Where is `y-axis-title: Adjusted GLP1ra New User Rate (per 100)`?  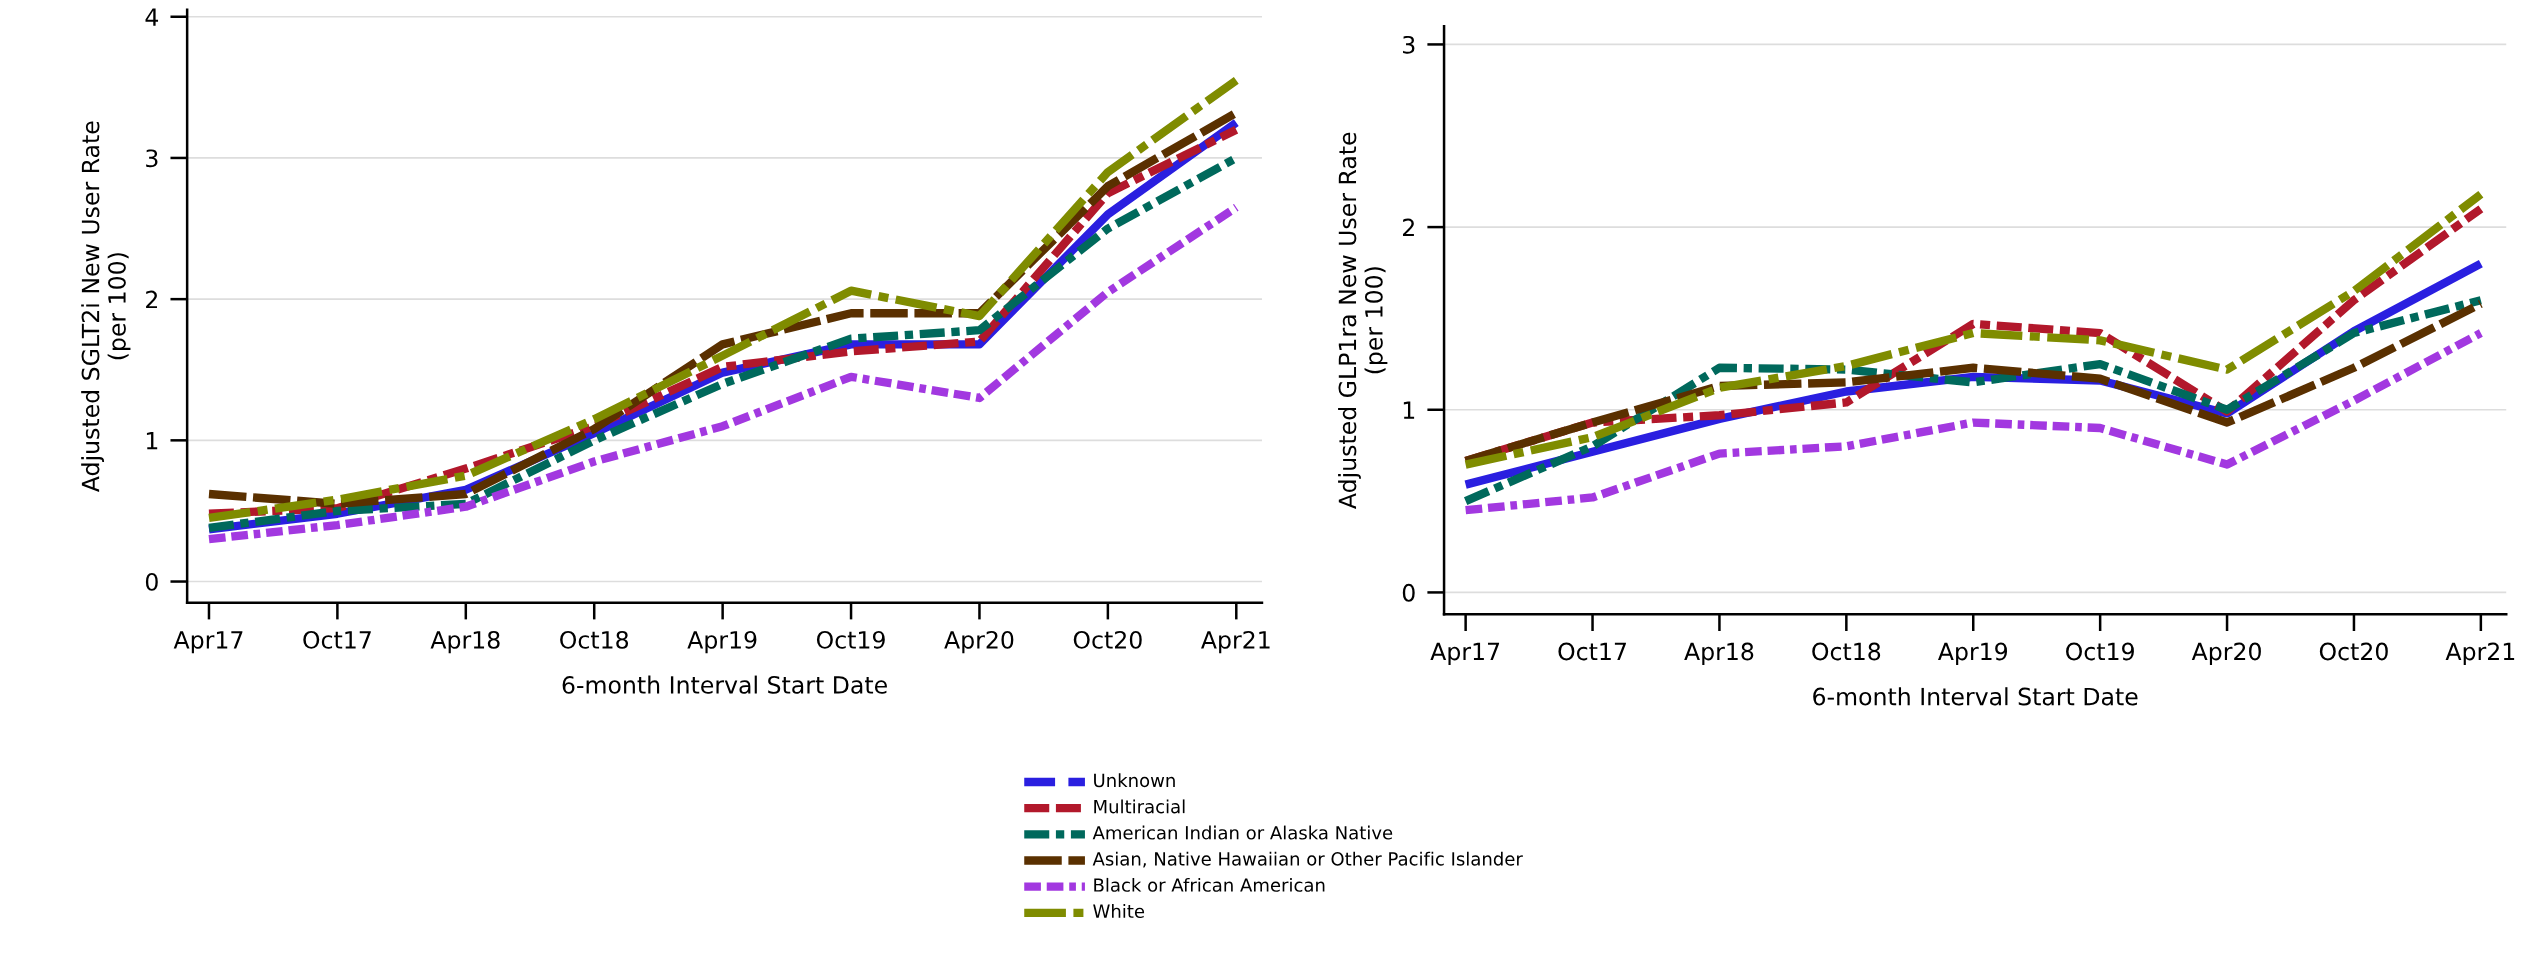
y-axis-title: Adjusted GLP1ra New User Rate (per 100) is located at coordinates (1363, 320).